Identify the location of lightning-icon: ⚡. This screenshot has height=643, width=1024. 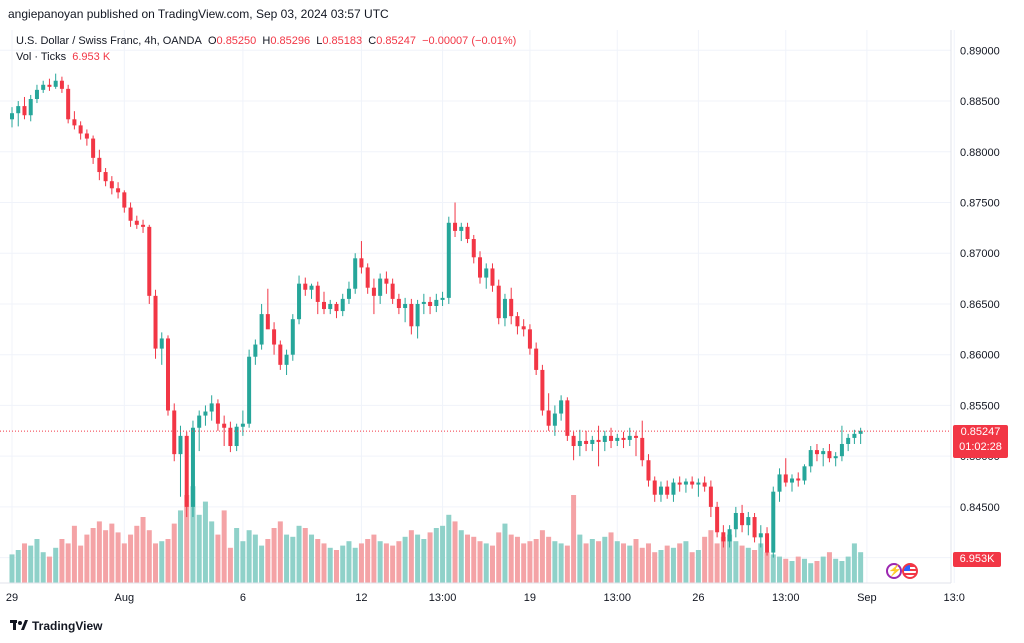
(894, 571).